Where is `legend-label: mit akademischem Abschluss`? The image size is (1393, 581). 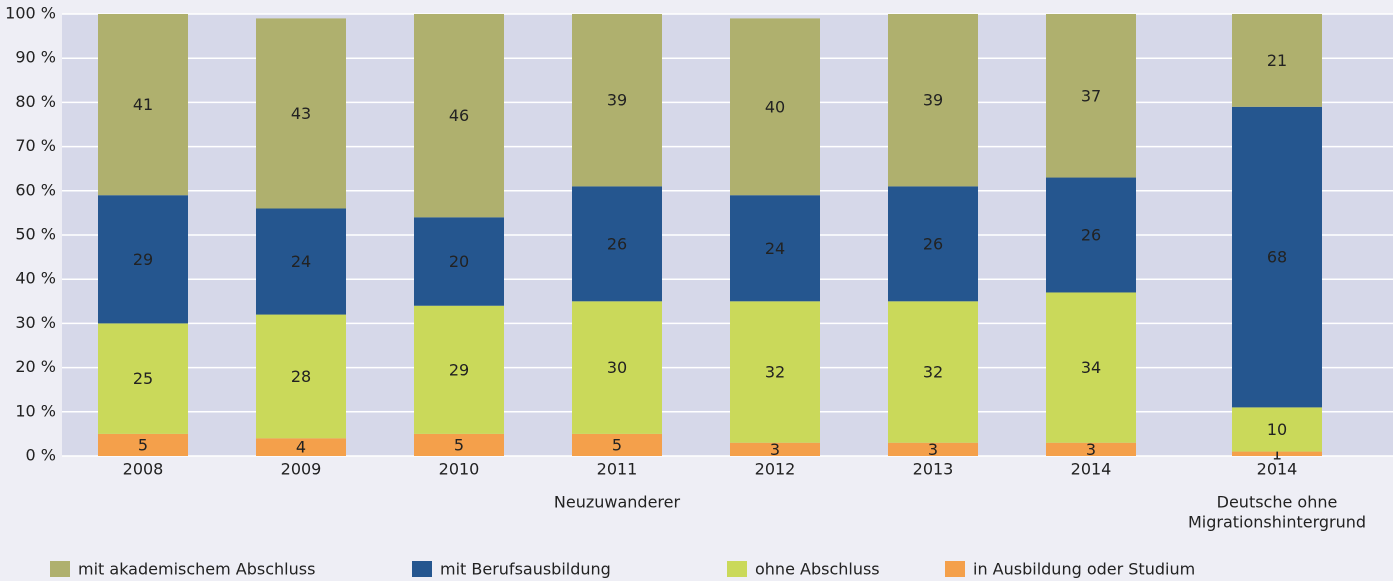
legend-label: mit akademischem Abschluss is located at coordinates (196, 569).